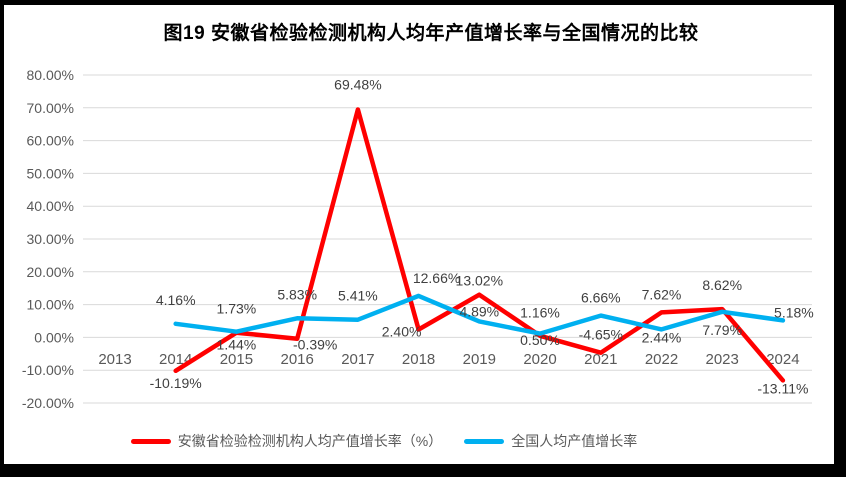  Describe the element at coordinates (50, 108) in the screenshot. I see `y-tick-label: 70.00%` at that location.